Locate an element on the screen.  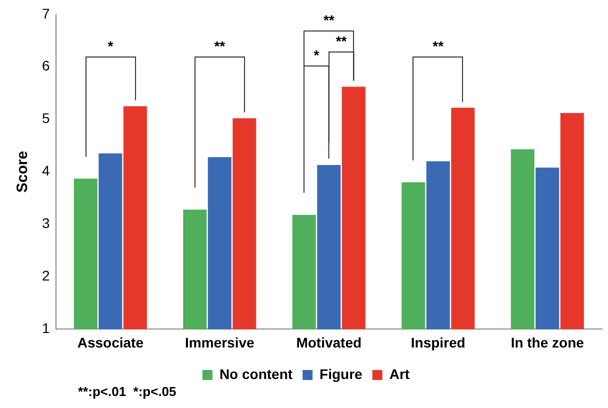
legend-label: Art is located at coordinates (399, 374).